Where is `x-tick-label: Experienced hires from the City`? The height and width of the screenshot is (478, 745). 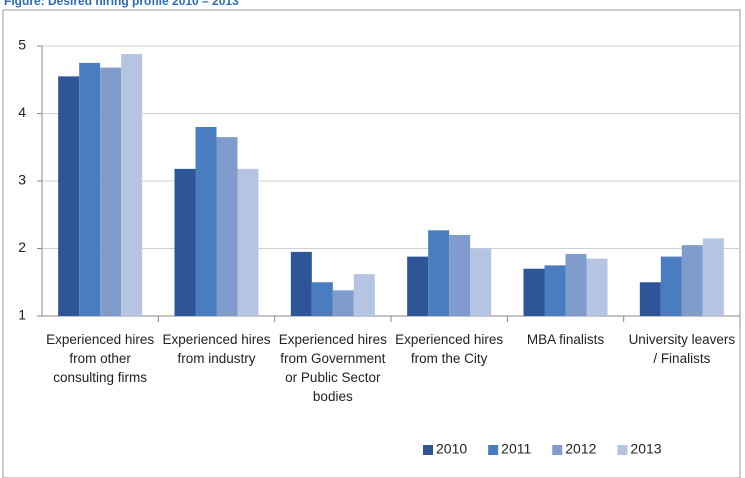 x-tick-label: Experienced hires from the City is located at coordinates (449, 349).